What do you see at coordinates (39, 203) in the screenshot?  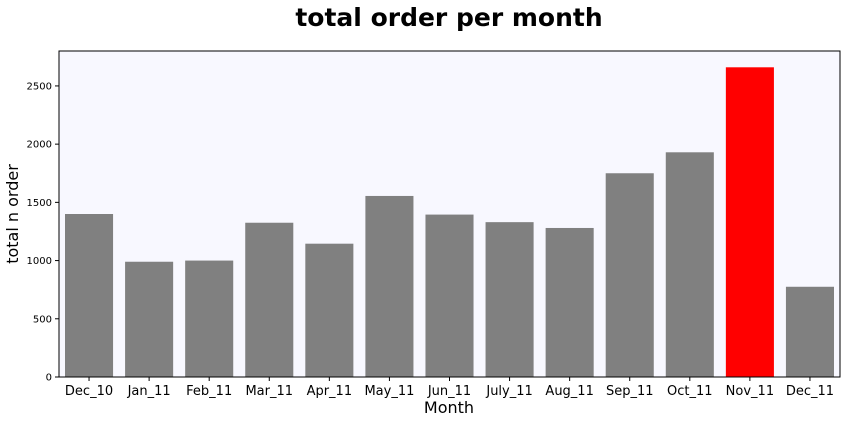 I see `y-tick-label: 1500` at bounding box center [39, 203].